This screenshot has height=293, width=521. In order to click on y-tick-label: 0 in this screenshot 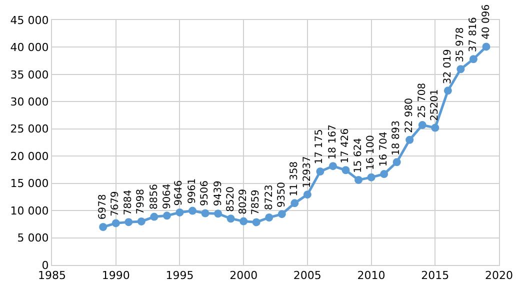, I will do `click(45, 265)`.